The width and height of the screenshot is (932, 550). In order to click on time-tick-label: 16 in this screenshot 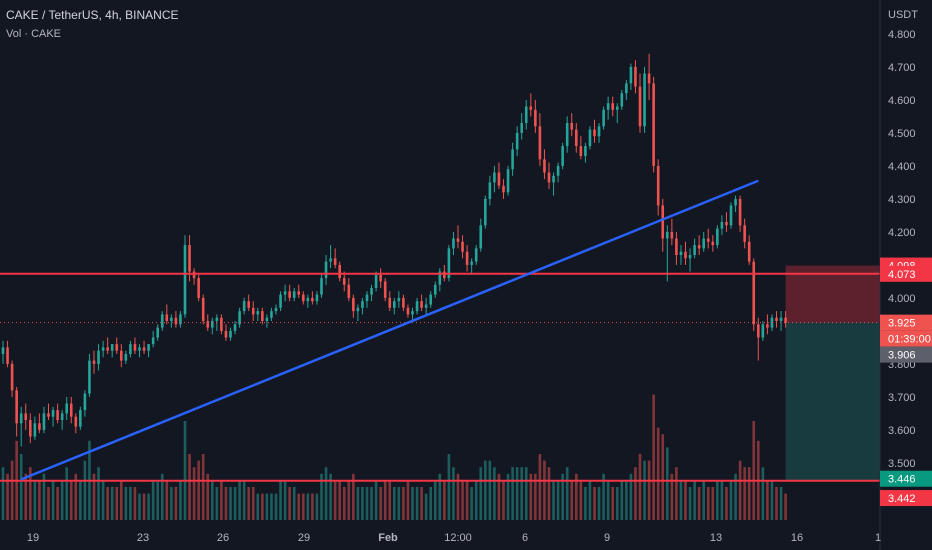, I will do `click(797, 538)`.